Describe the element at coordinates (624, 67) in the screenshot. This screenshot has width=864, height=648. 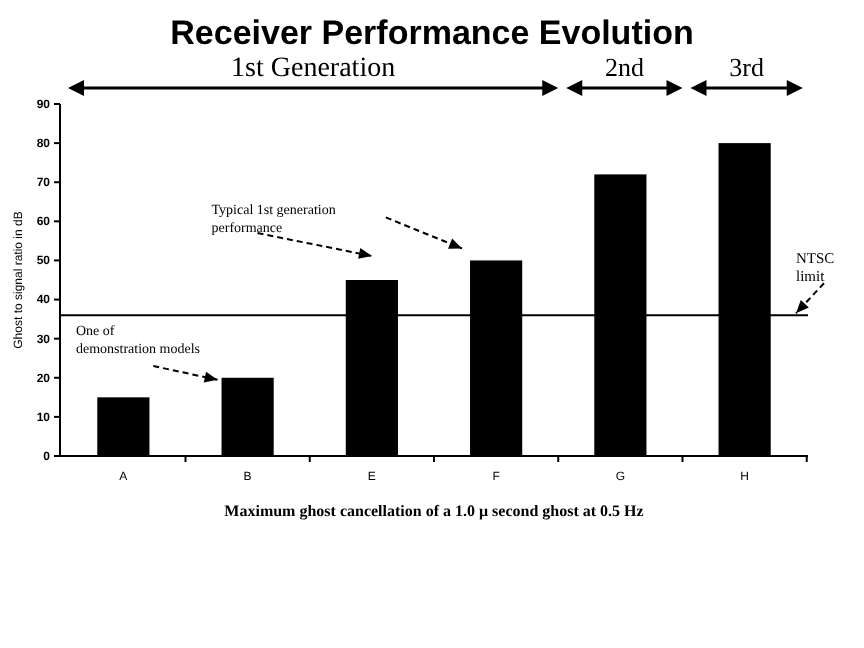
I see `text: 2nd` at that location.